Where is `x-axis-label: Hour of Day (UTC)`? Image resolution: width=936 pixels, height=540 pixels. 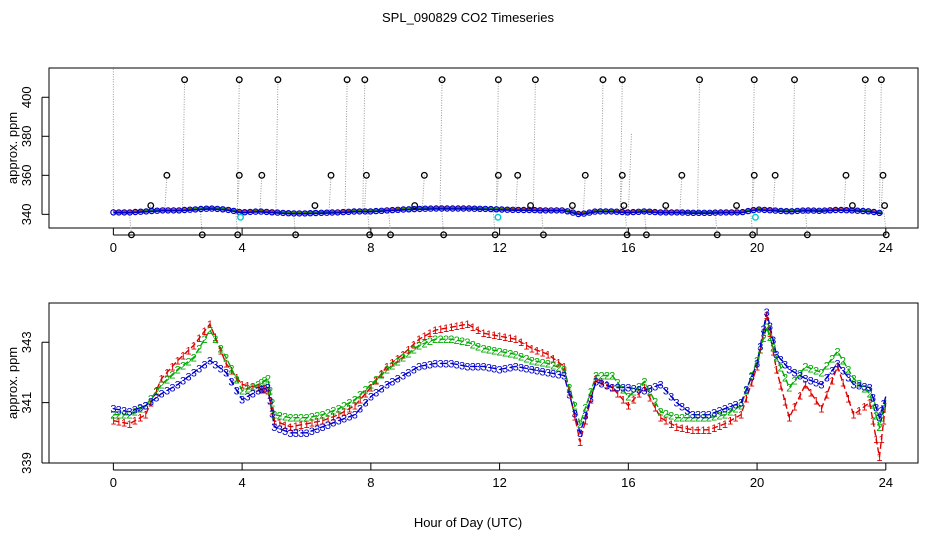
x-axis-label: Hour of Day (UTC) is located at coordinates (468, 522).